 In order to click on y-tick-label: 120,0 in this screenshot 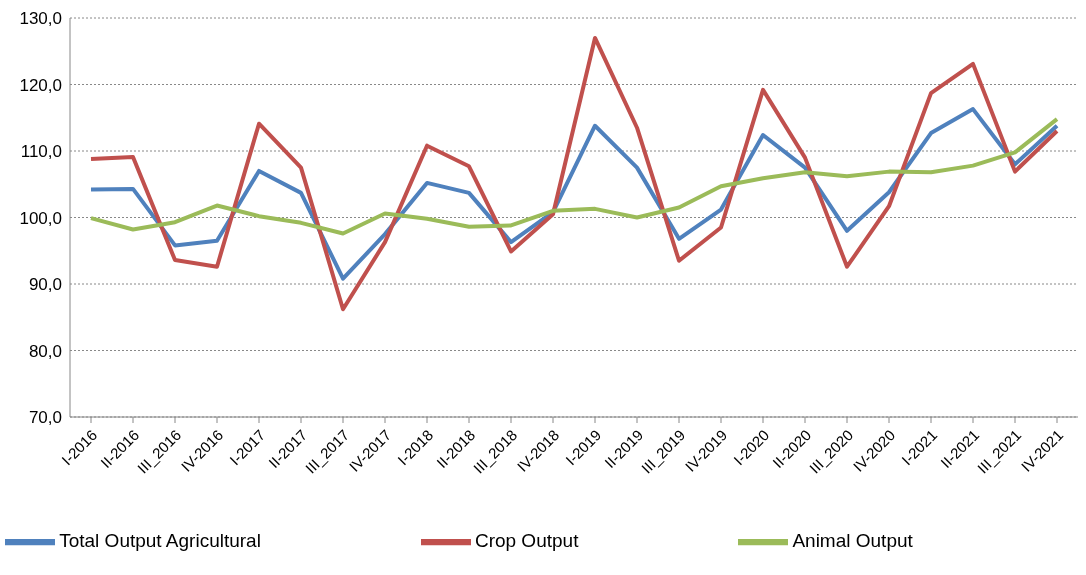, I will do `click(40, 85)`.